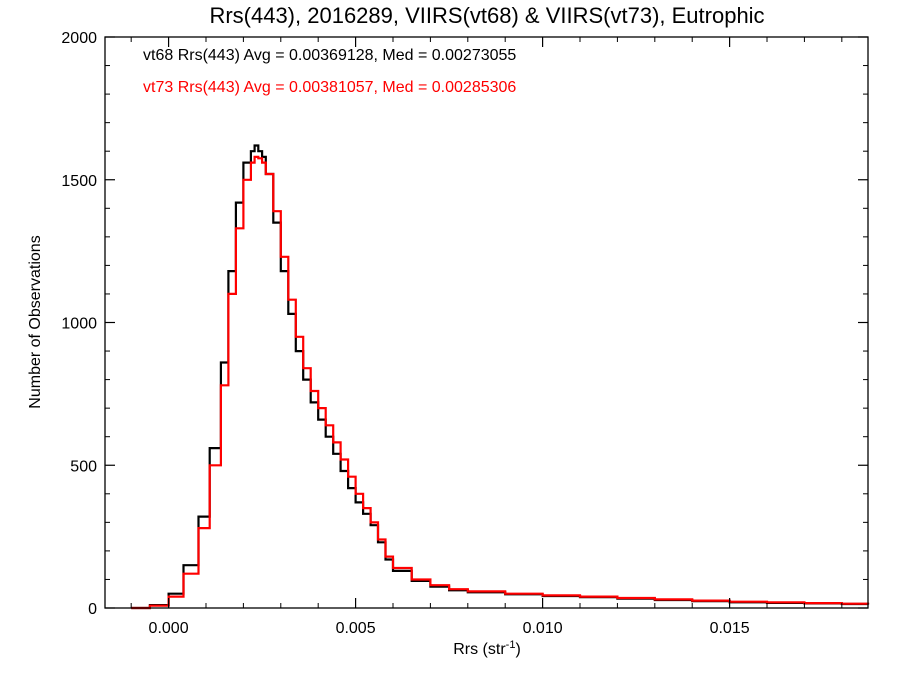  What do you see at coordinates (356, 628) in the screenshot?
I see `x-tick-label: 0.005` at bounding box center [356, 628].